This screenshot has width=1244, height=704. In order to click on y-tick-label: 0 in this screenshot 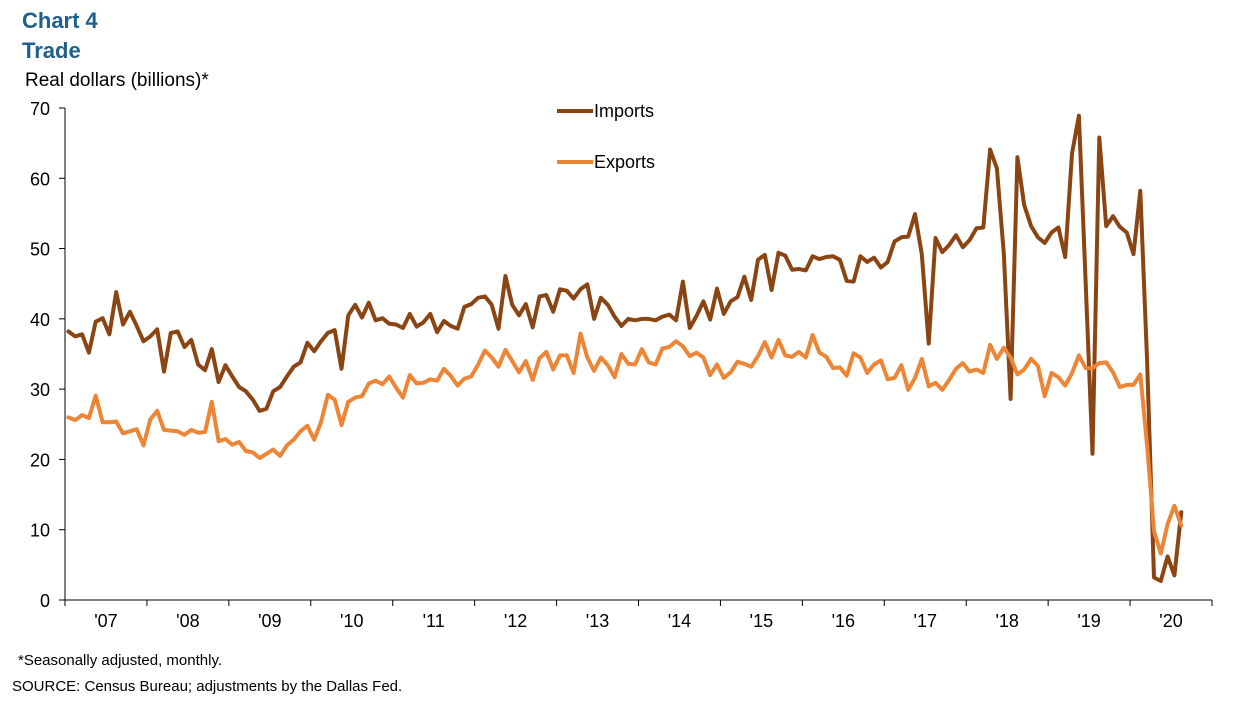, I will do `click(45, 601)`.